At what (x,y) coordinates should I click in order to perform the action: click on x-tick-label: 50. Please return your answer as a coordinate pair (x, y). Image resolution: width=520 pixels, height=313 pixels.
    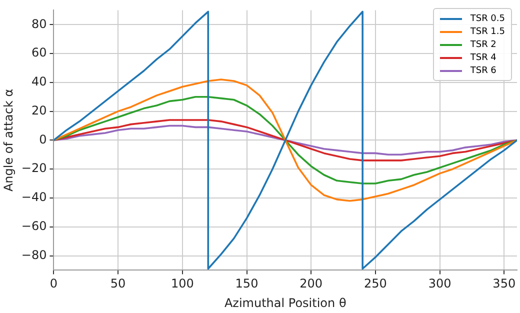
    Looking at the image, I should click on (118, 283).